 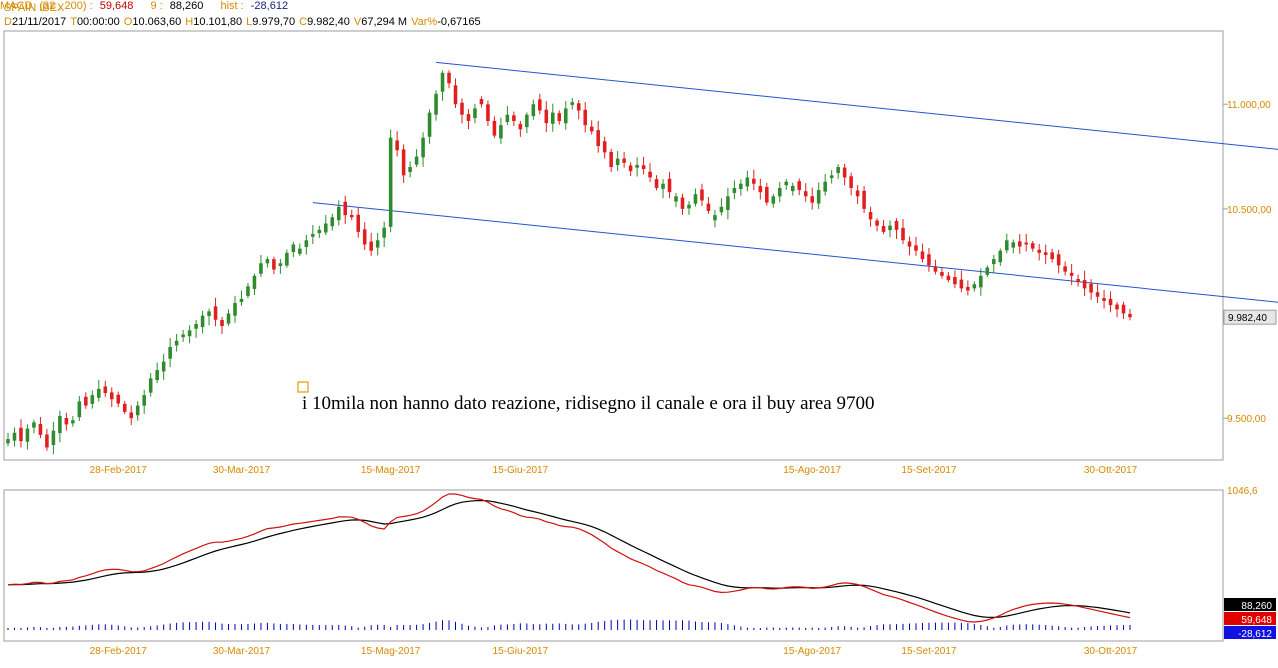 I want to click on annotation-marker, so click(x=303, y=387).